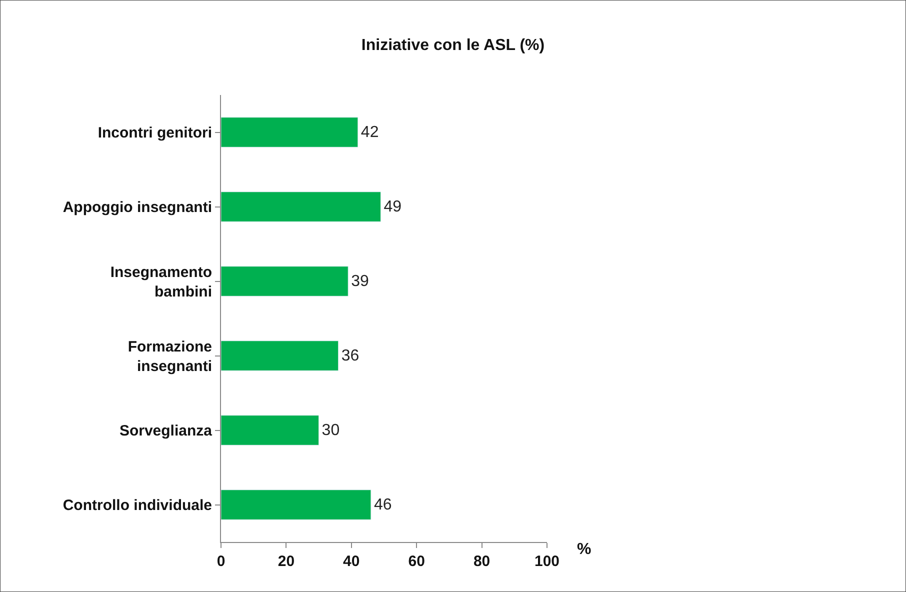 This screenshot has width=906, height=592. What do you see at coordinates (331, 430) in the screenshot?
I see `data-label: 30` at bounding box center [331, 430].